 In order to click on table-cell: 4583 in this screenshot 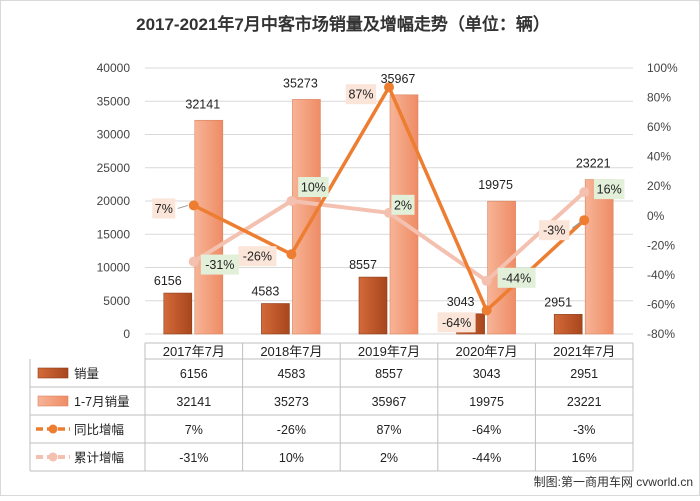, I will do `click(291, 374)`.